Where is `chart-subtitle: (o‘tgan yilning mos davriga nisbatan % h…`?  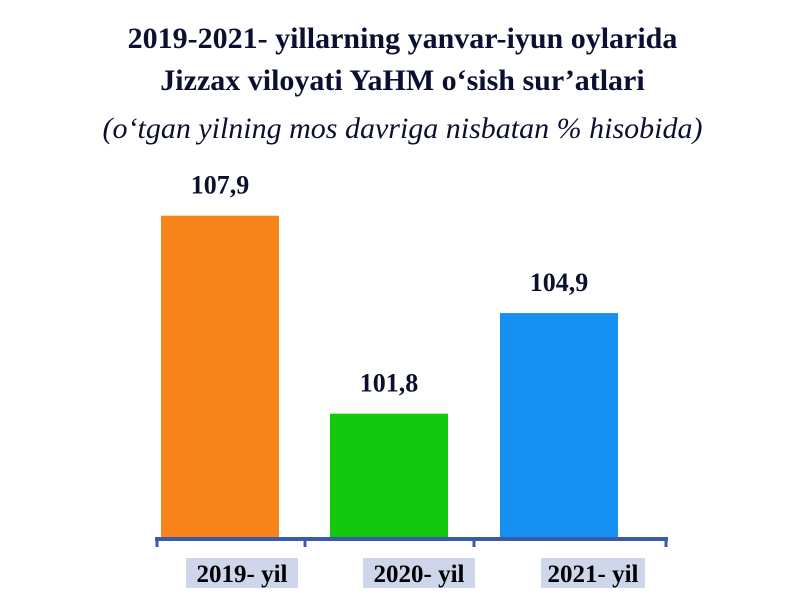 chart-subtitle: (o‘tgan yilning mos davriga nisbatan % h… is located at coordinates (402, 128).